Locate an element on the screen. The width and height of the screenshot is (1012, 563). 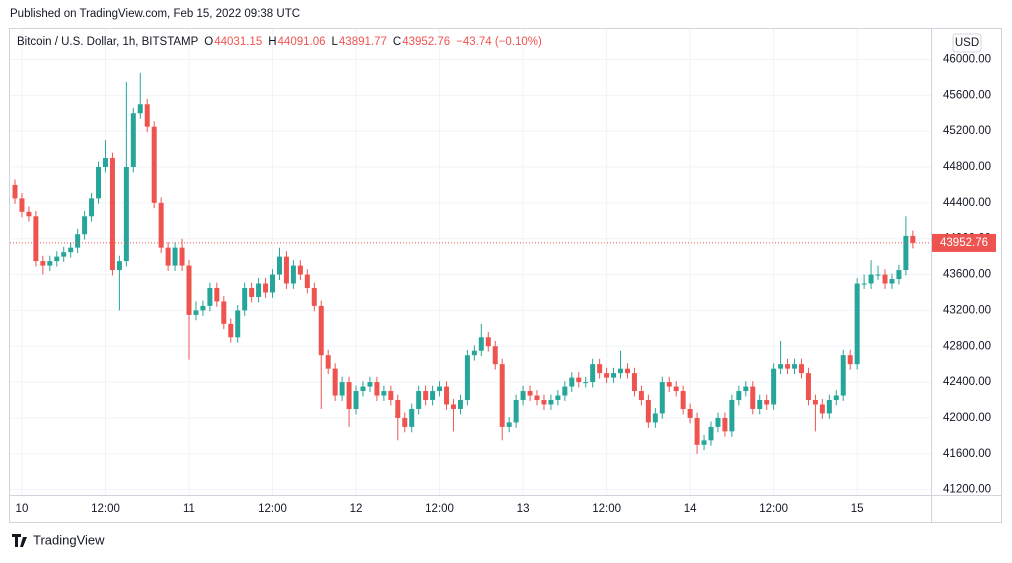
y-tick-label: 44800.00 is located at coordinates (967, 167).